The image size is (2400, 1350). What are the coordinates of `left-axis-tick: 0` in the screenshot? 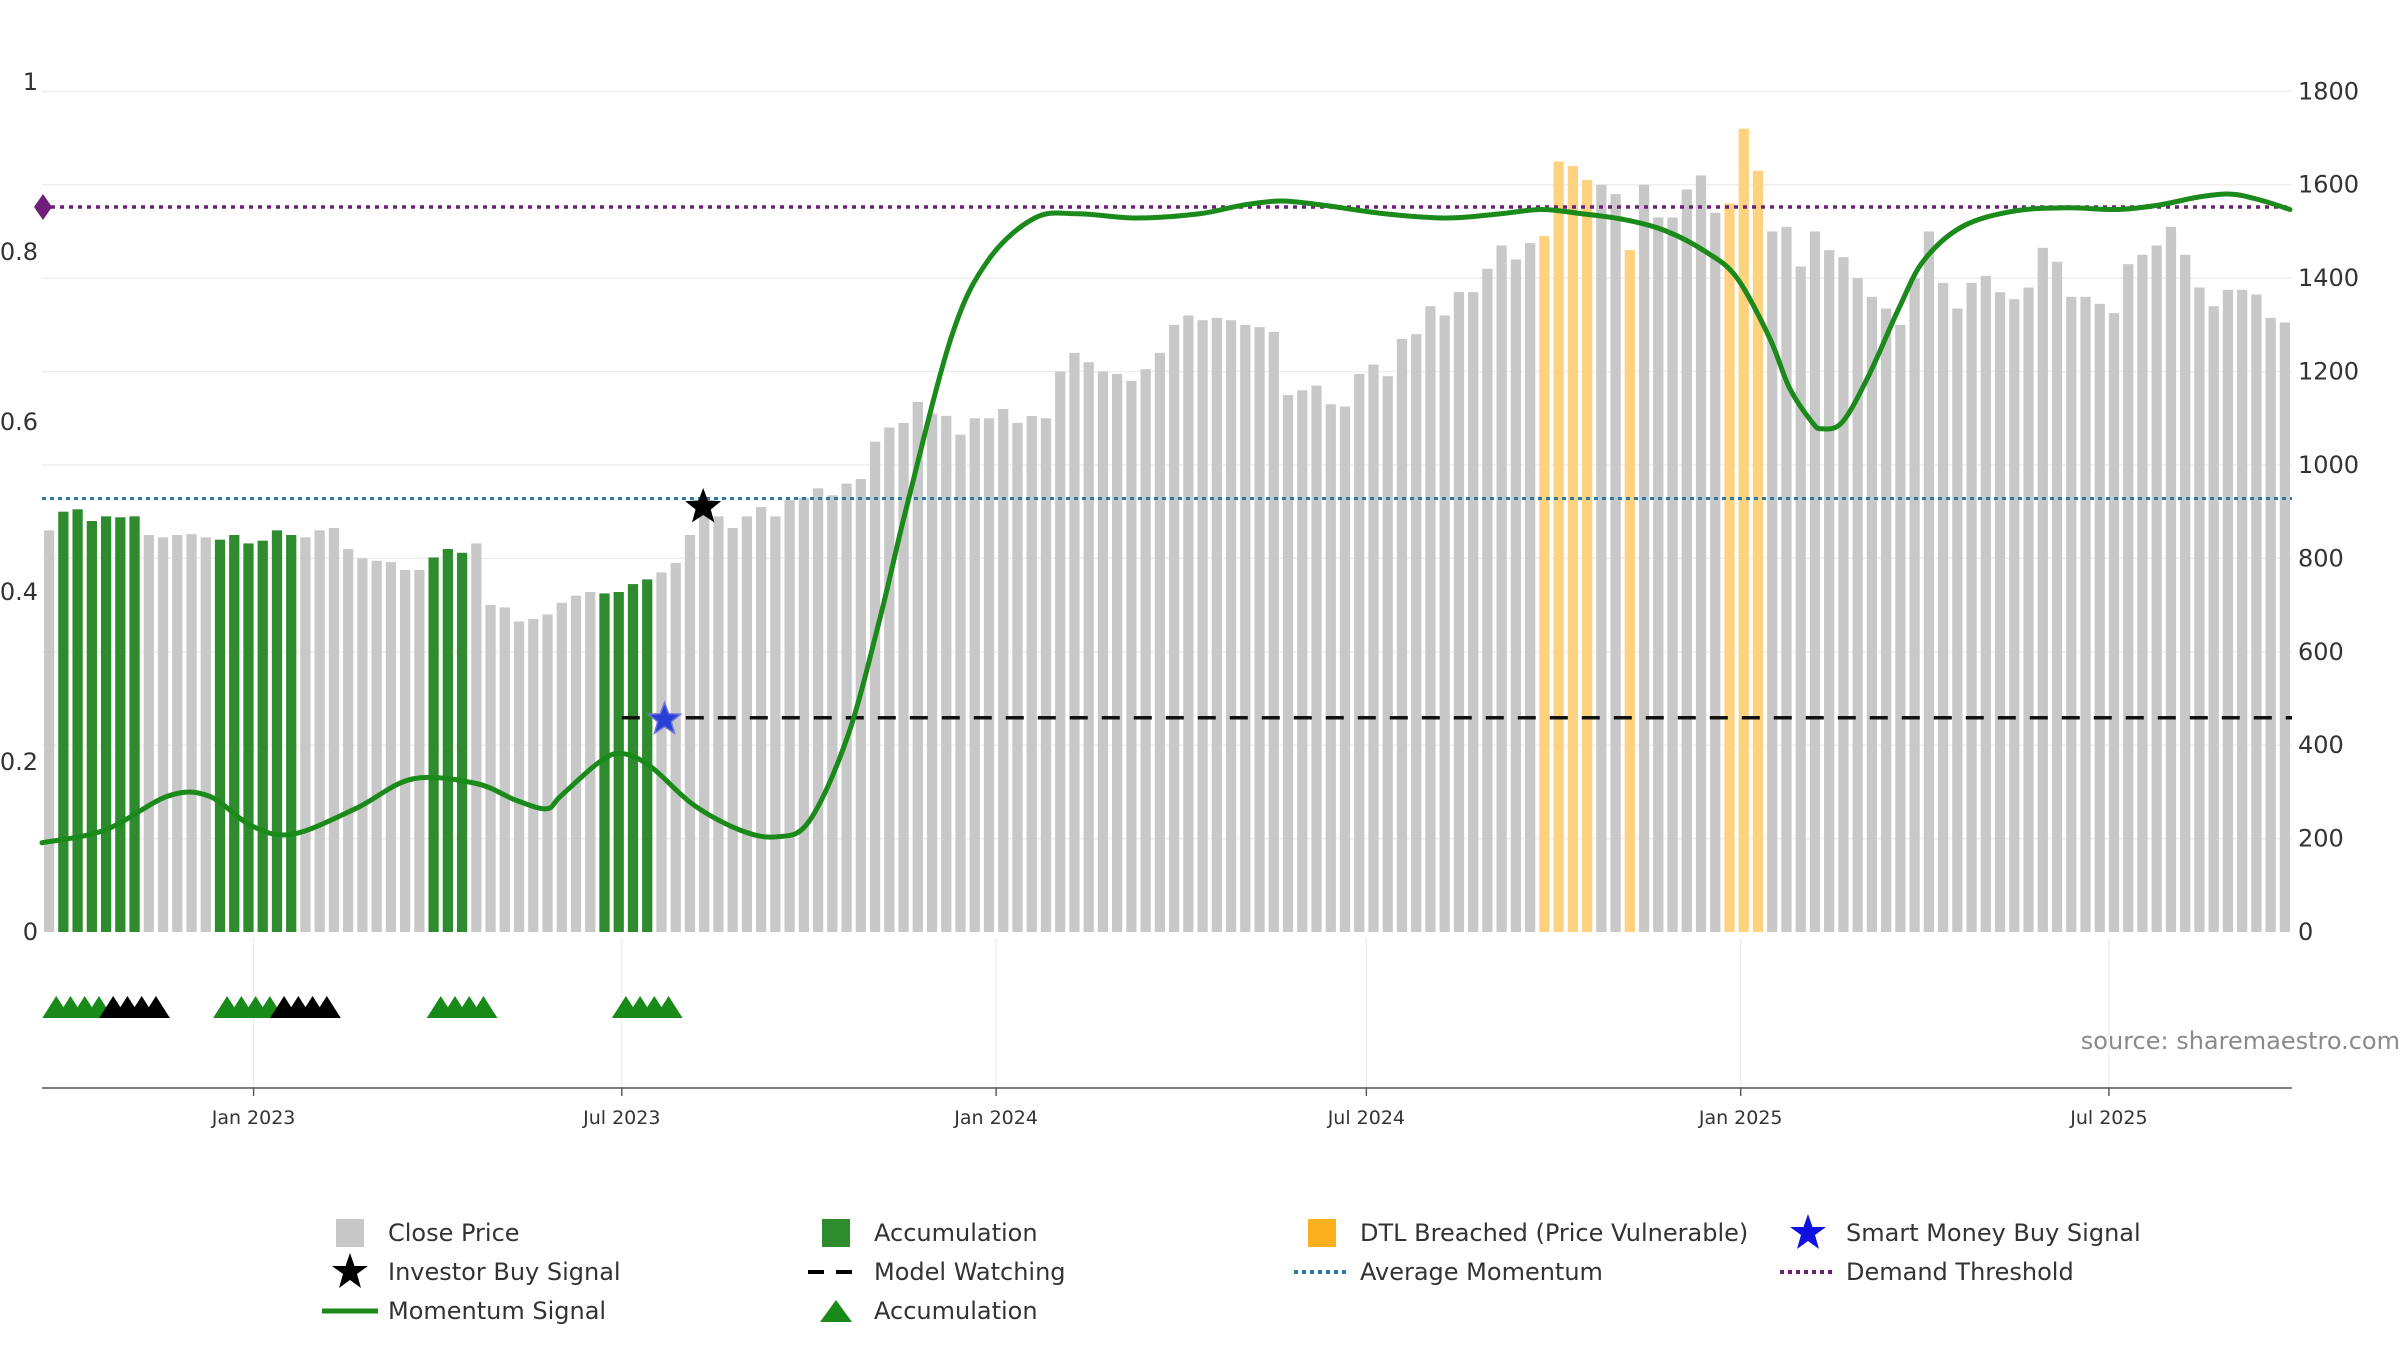 It's located at (30, 932).